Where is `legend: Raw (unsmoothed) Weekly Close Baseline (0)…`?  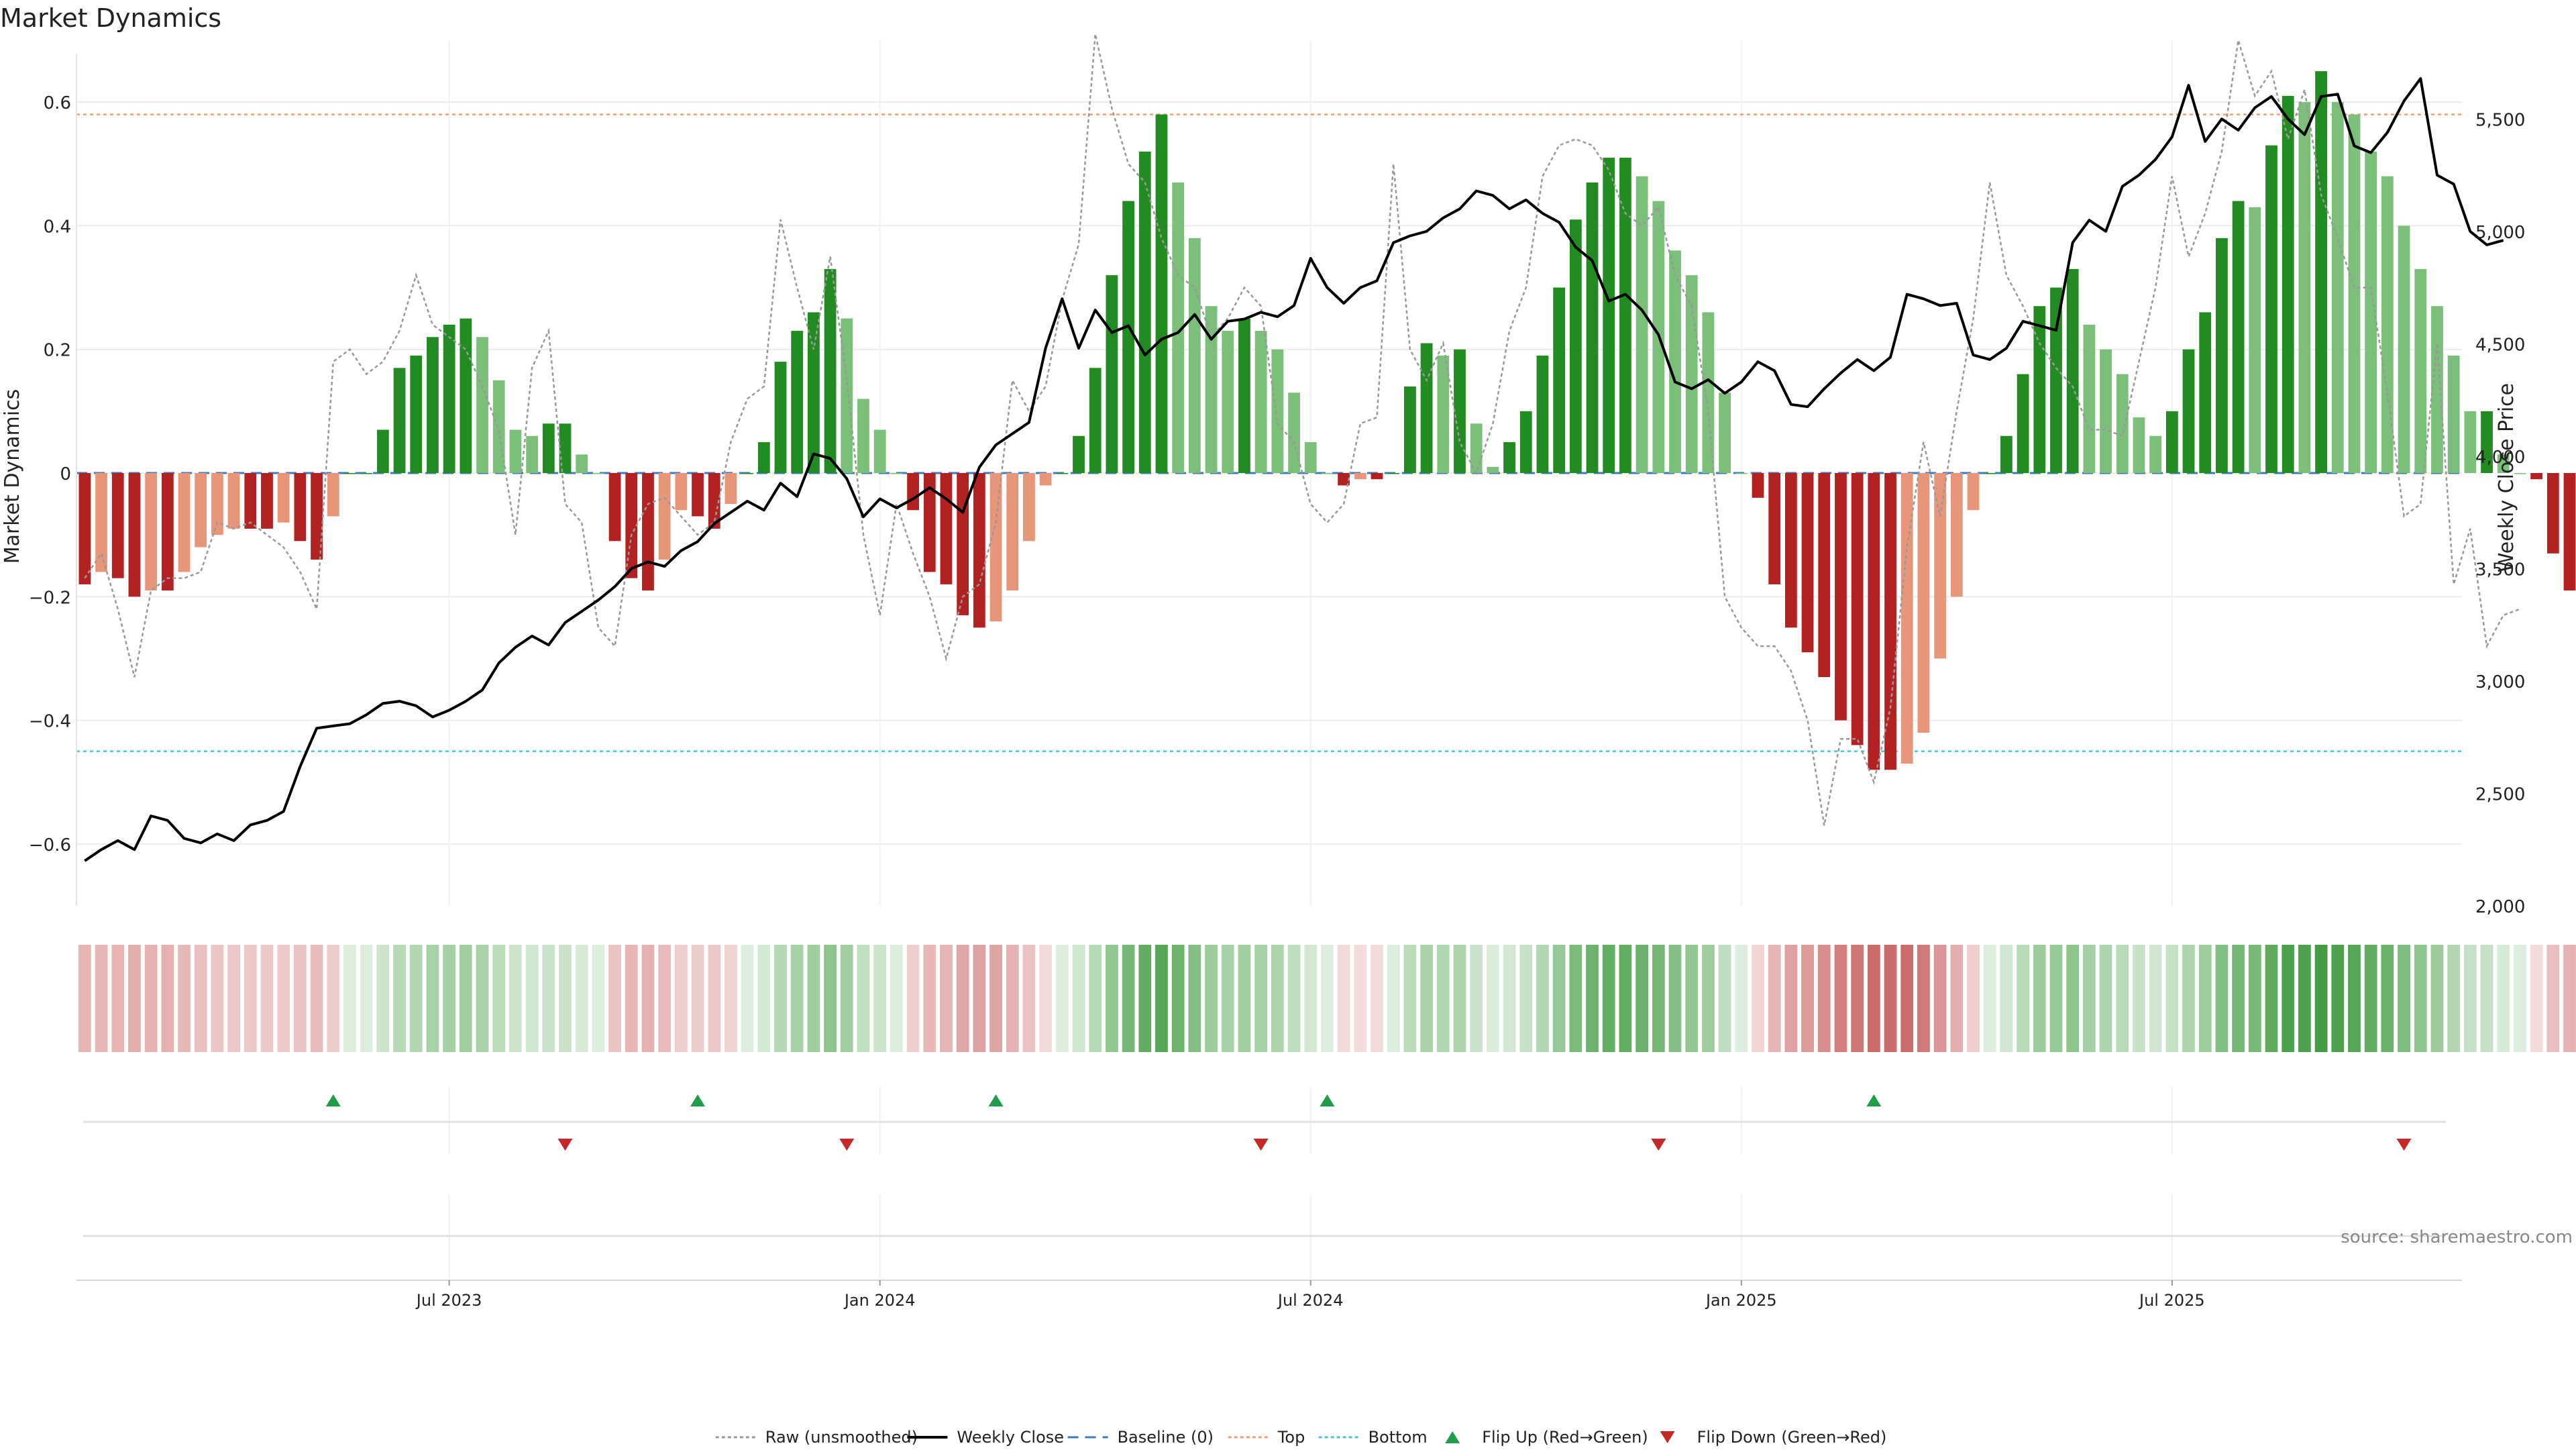 legend: Raw (unsmoothed) Weekly Close Baseline (0)… is located at coordinates (1300, 1438).